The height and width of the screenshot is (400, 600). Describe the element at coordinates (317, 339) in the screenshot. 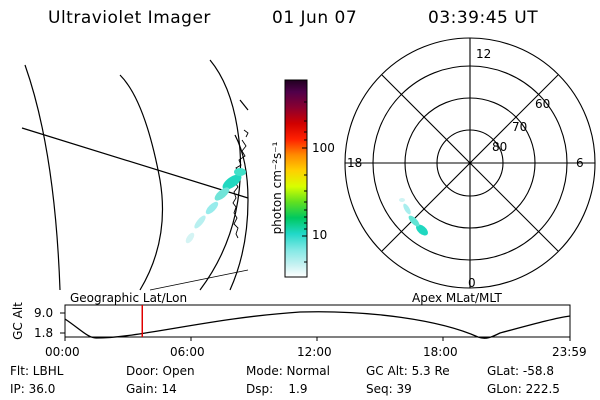

I see `timeline-x-ticks` at that location.